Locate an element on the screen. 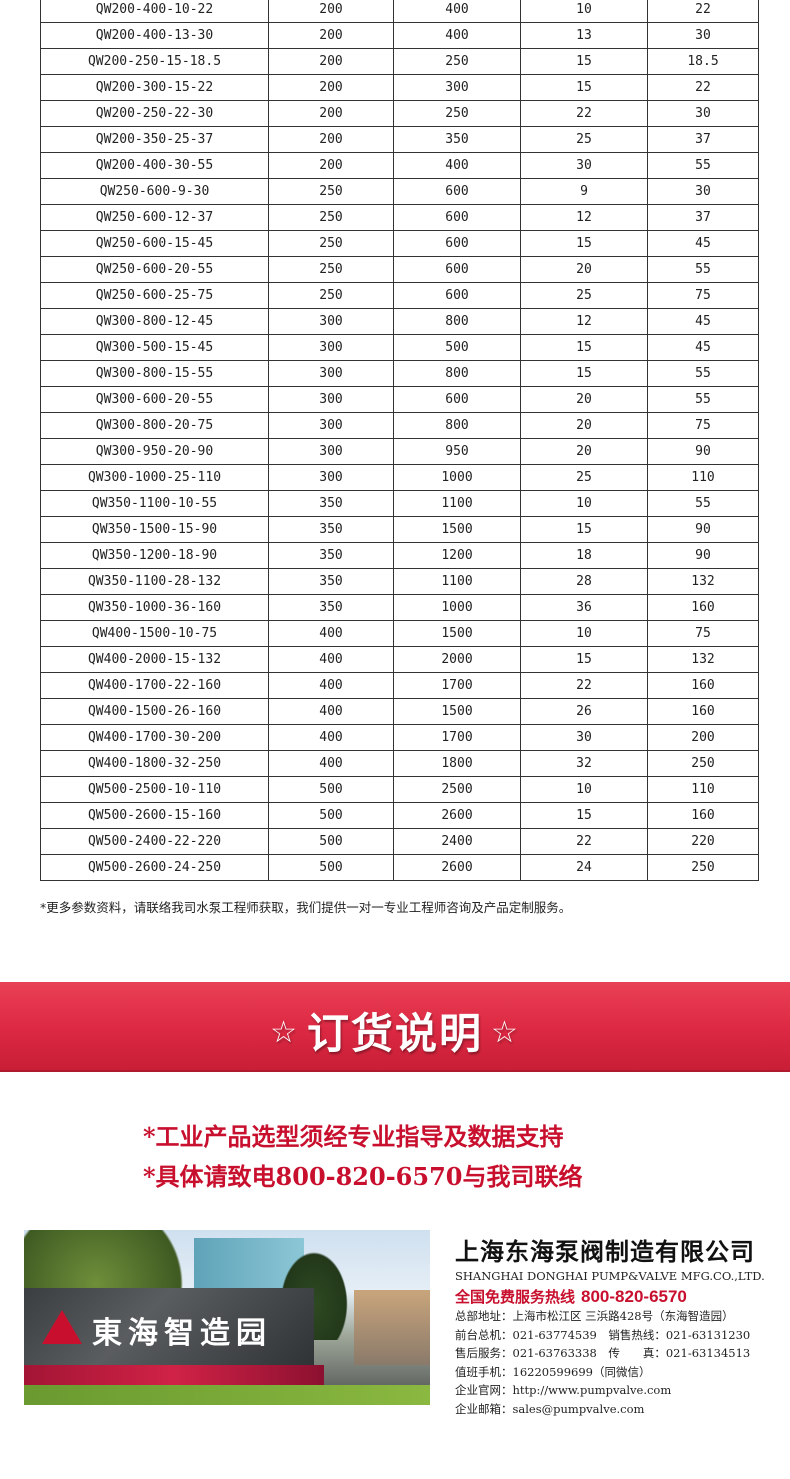 The image size is (790, 1479). table-cell: QW200-300-15-22 is located at coordinates (154, 87).